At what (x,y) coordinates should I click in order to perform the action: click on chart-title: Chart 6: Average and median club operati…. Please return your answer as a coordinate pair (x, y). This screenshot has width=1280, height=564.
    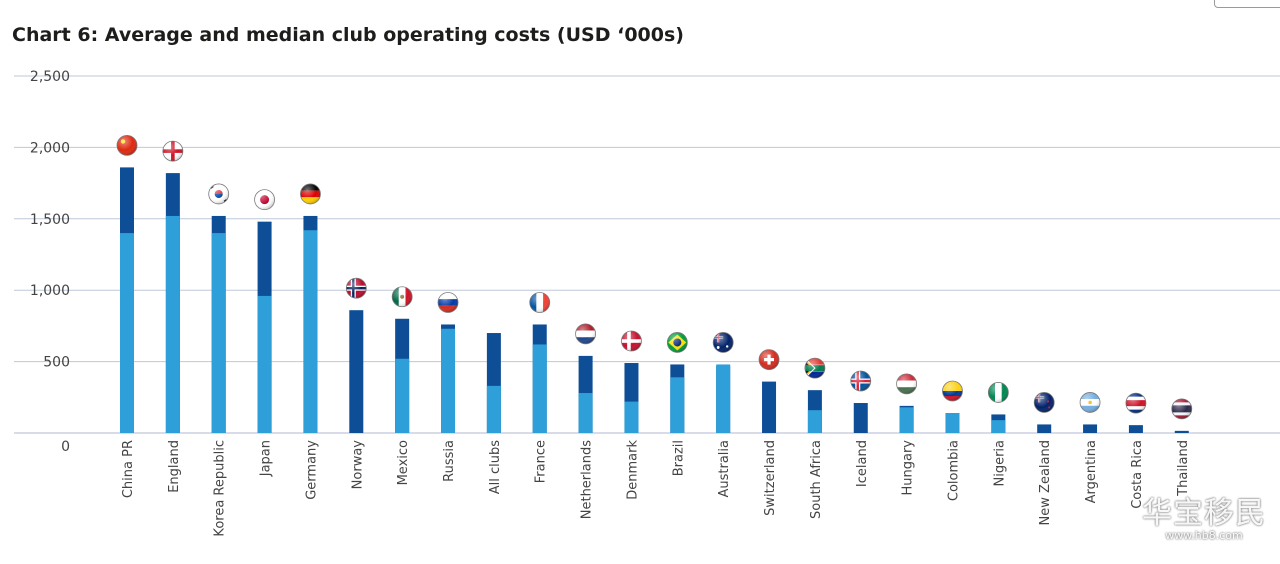
    Looking at the image, I should click on (348, 35).